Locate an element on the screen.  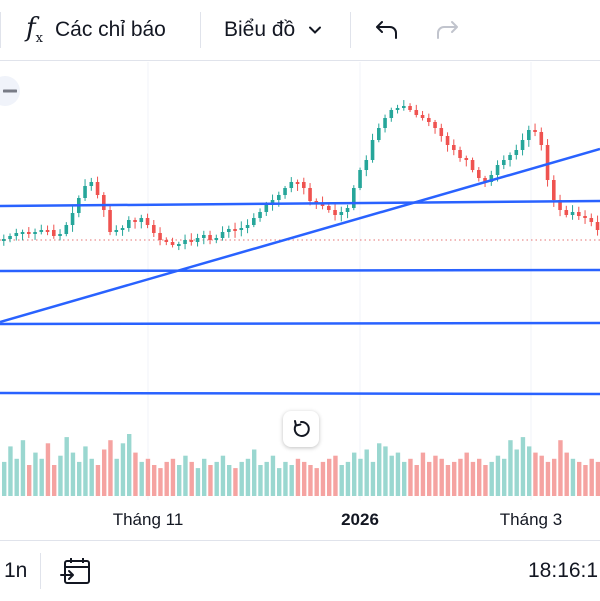
time-axis-label: Tháng 11 is located at coordinates (148, 519).